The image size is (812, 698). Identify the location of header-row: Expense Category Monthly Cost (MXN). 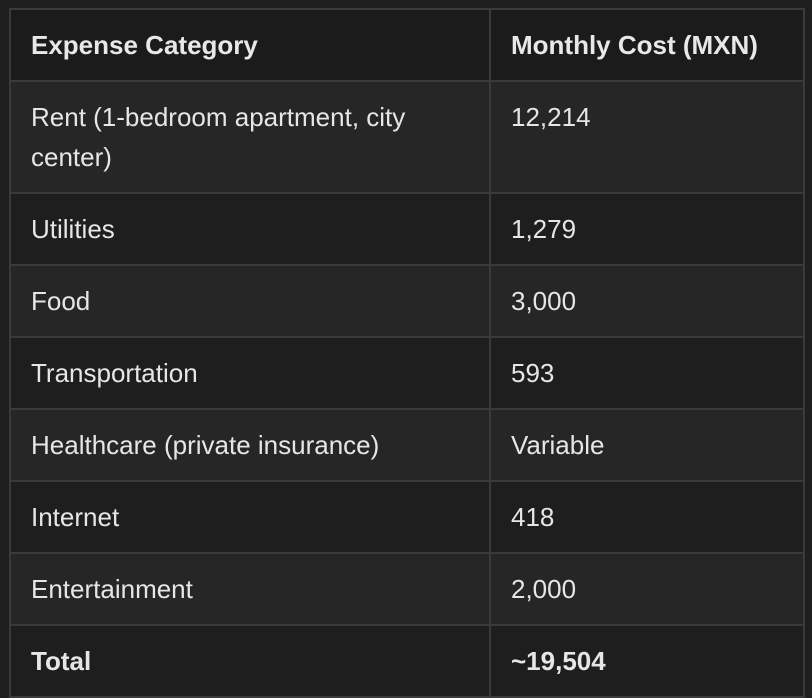
(407, 45).